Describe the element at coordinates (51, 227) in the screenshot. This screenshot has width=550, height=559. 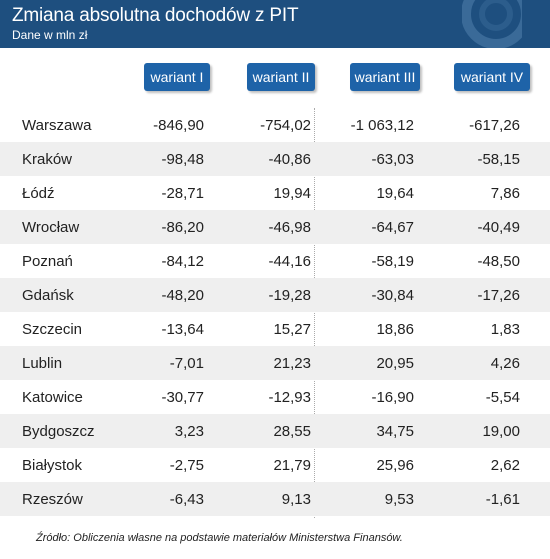
I see `row-city: Wrocław` at that location.